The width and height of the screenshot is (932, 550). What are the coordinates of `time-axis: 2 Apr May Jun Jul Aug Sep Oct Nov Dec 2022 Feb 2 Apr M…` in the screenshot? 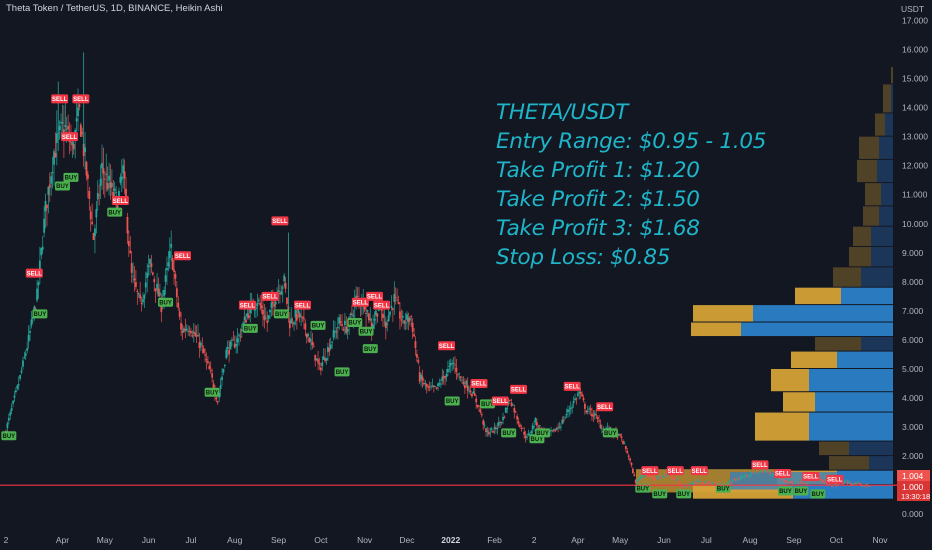 It's located at (446, 540).